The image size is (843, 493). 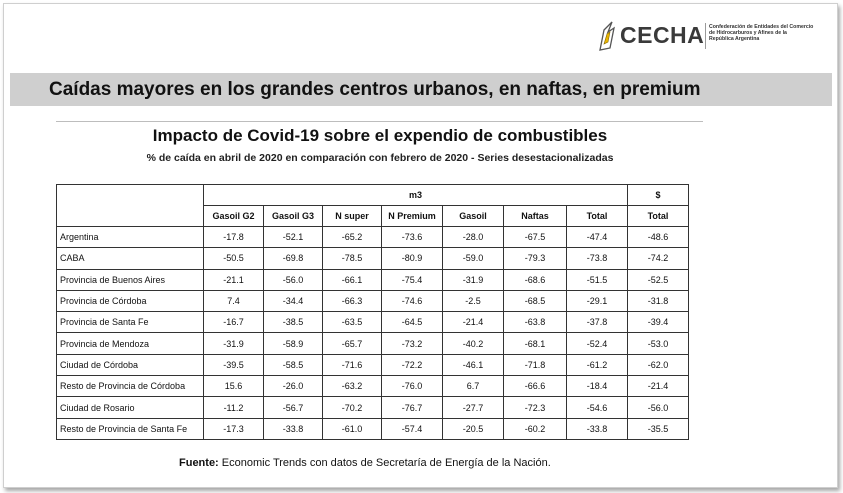 What do you see at coordinates (535, 237) in the screenshot?
I see `table-cell: -67.5` at bounding box center [535, 237].